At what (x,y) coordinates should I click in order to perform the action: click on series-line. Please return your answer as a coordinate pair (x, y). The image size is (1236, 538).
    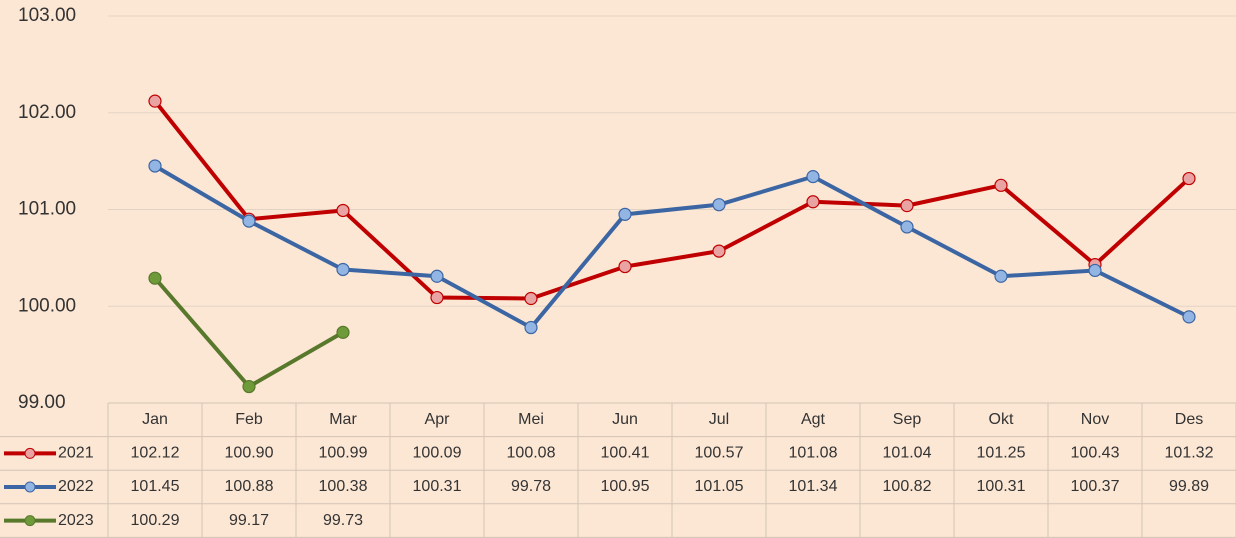
    Looking at the image, I should click on (248, 332).